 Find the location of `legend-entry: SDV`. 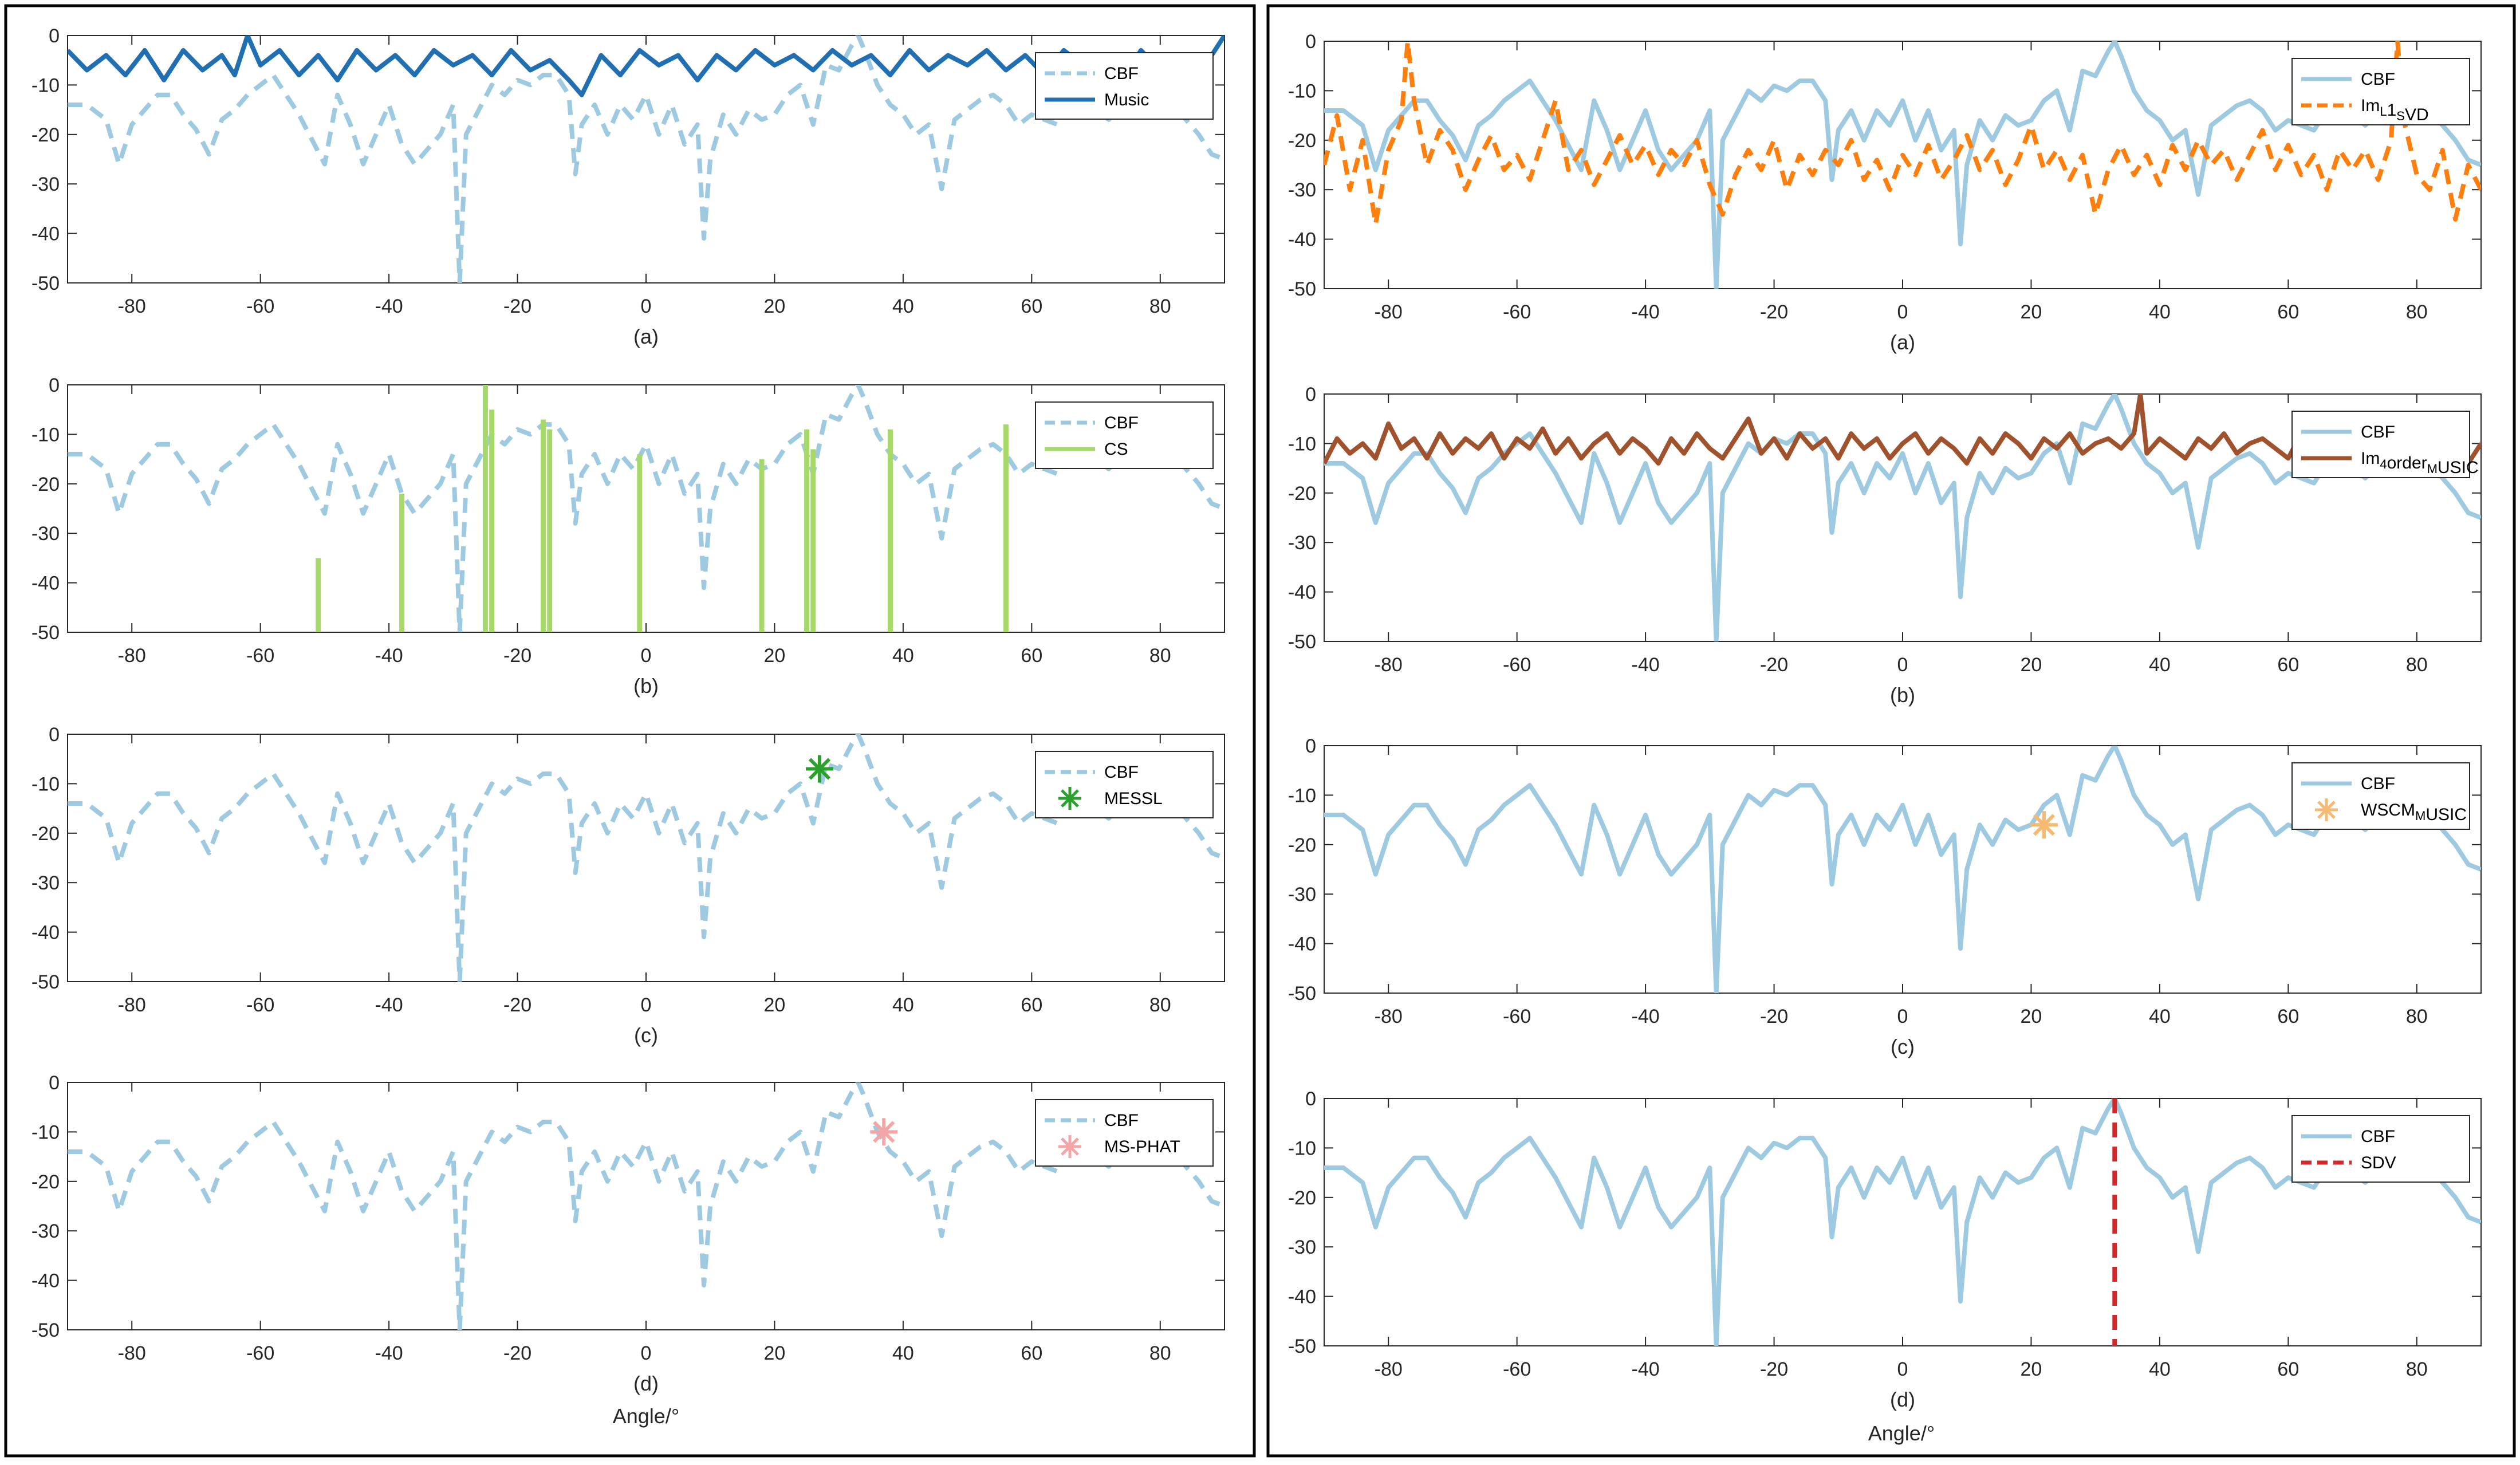

legend-entry: SDV is located at coordinates (2378, 1162).